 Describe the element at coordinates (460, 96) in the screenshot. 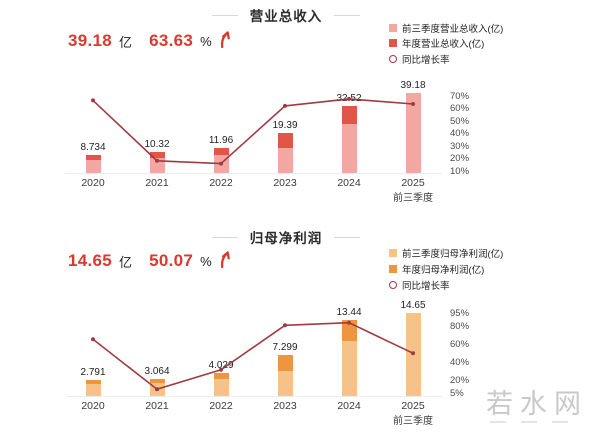

I see `right-axis-tick: 70%` at that location.